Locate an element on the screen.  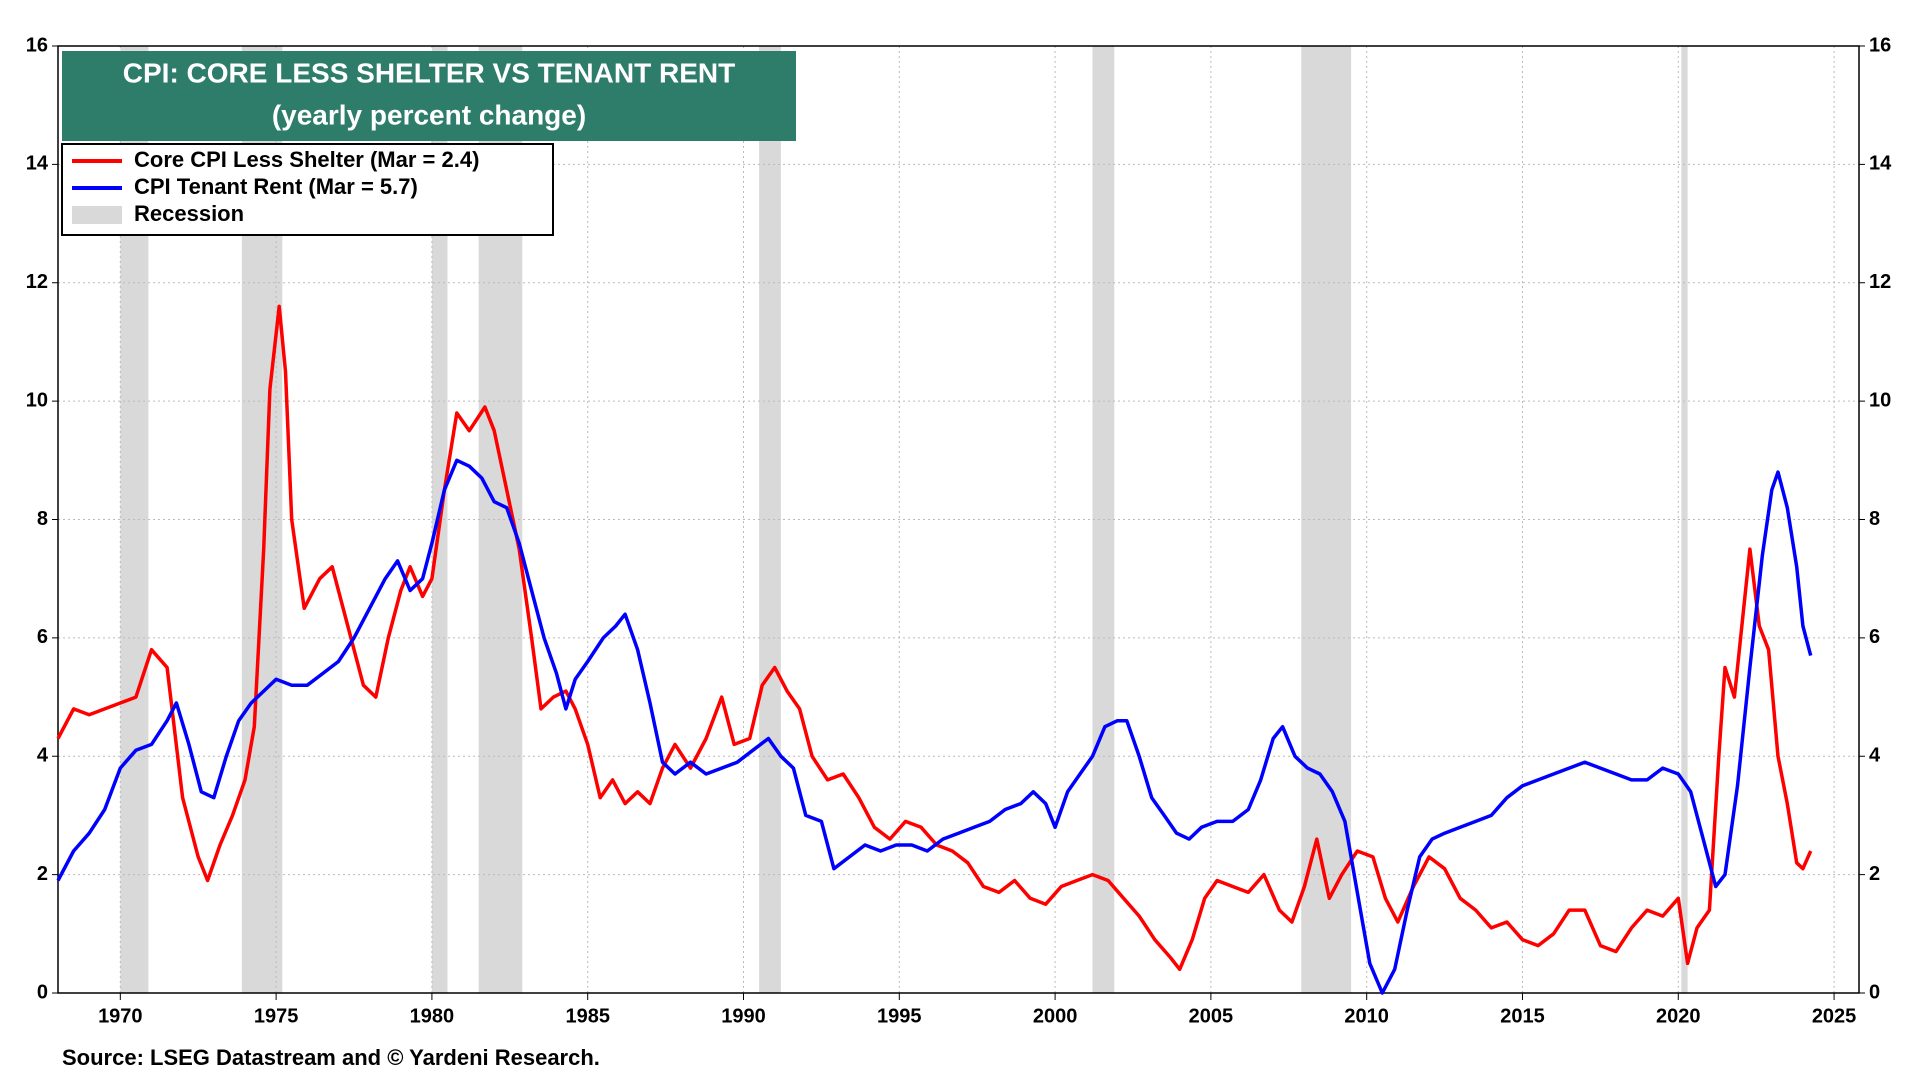
legend-swatch is located at coordinates (97, 215).